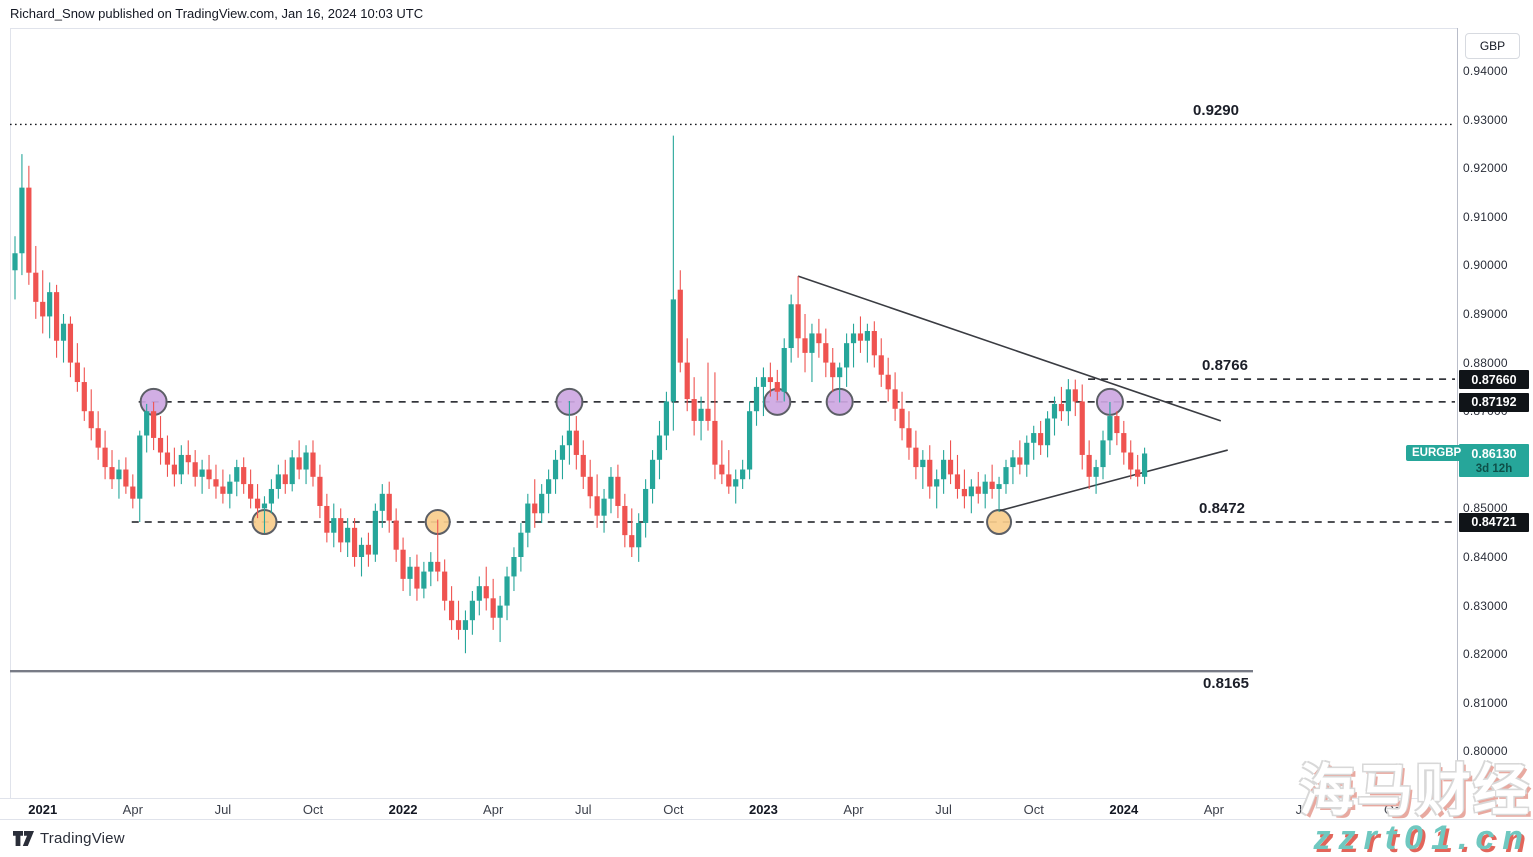 The height and width of the screenshot is (857, 1533). What do you see at coordinates (10, 413) in the screenshot?
I see `plot-left-border` at bounding box center [10, 413].